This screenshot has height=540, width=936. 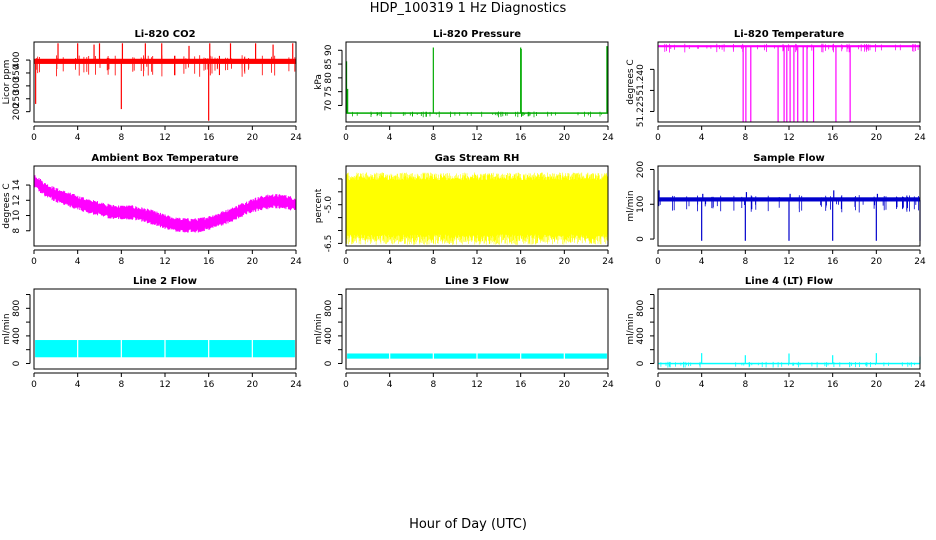 What do you see at coordinates (641, 203) in the screenshot?
I see `y-tick-label: 100` at bounding box center [641, 203].